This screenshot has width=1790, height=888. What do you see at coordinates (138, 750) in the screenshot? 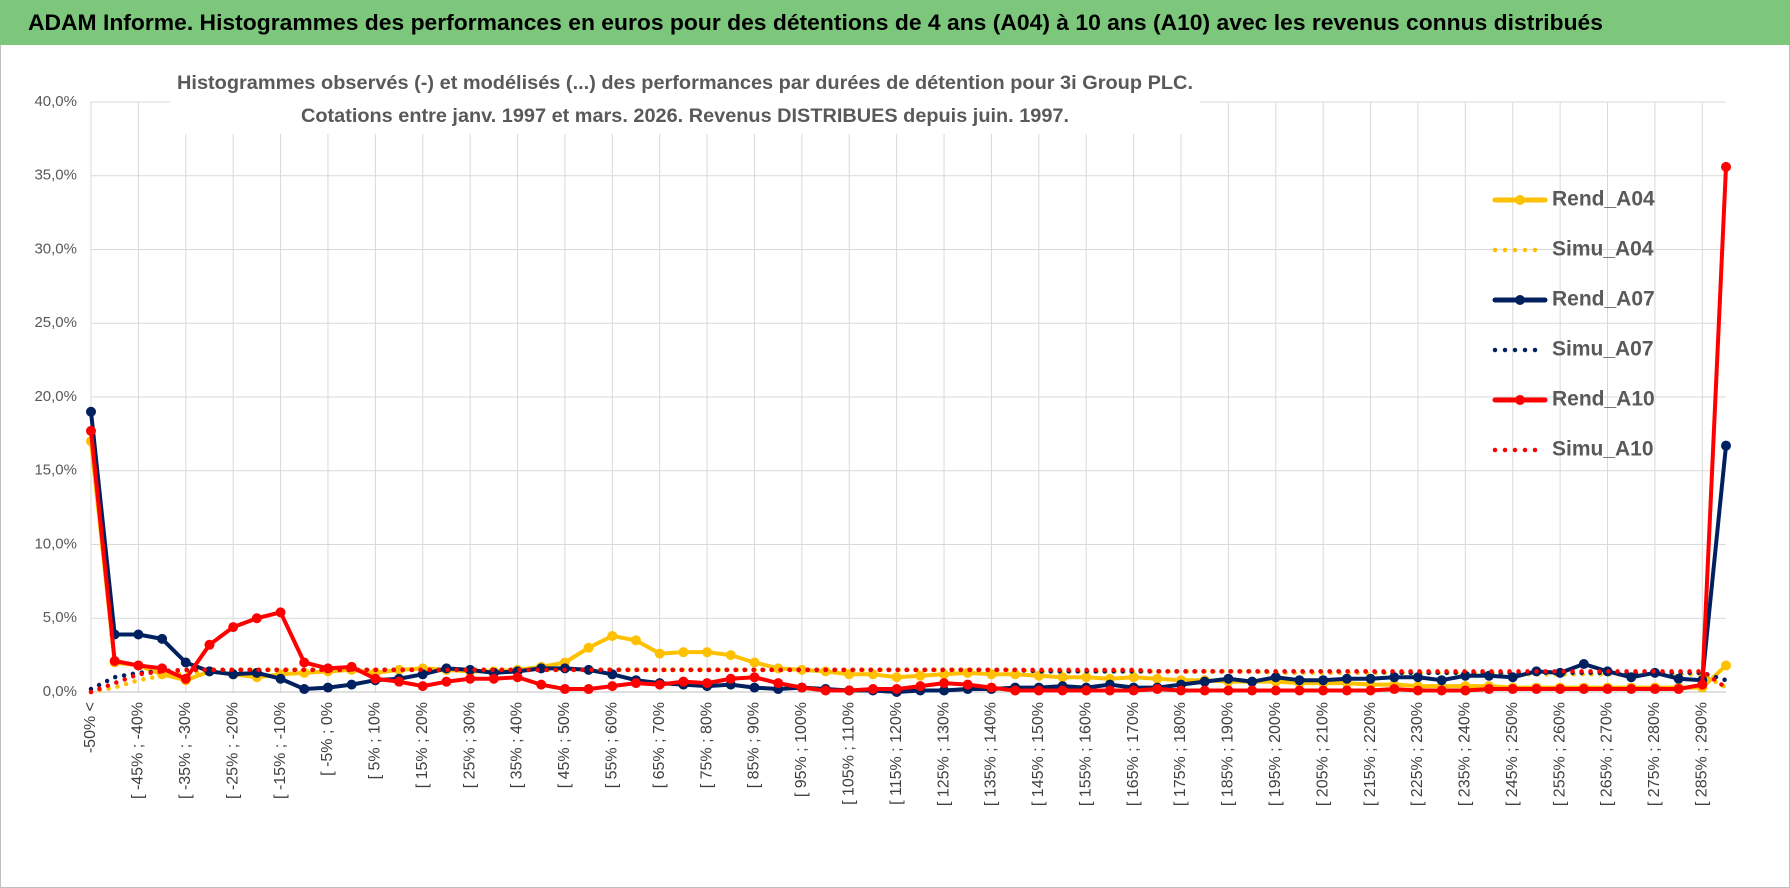
I see `x-tick-label: [ -45% ; -40%` at bounding box center [138, 750].